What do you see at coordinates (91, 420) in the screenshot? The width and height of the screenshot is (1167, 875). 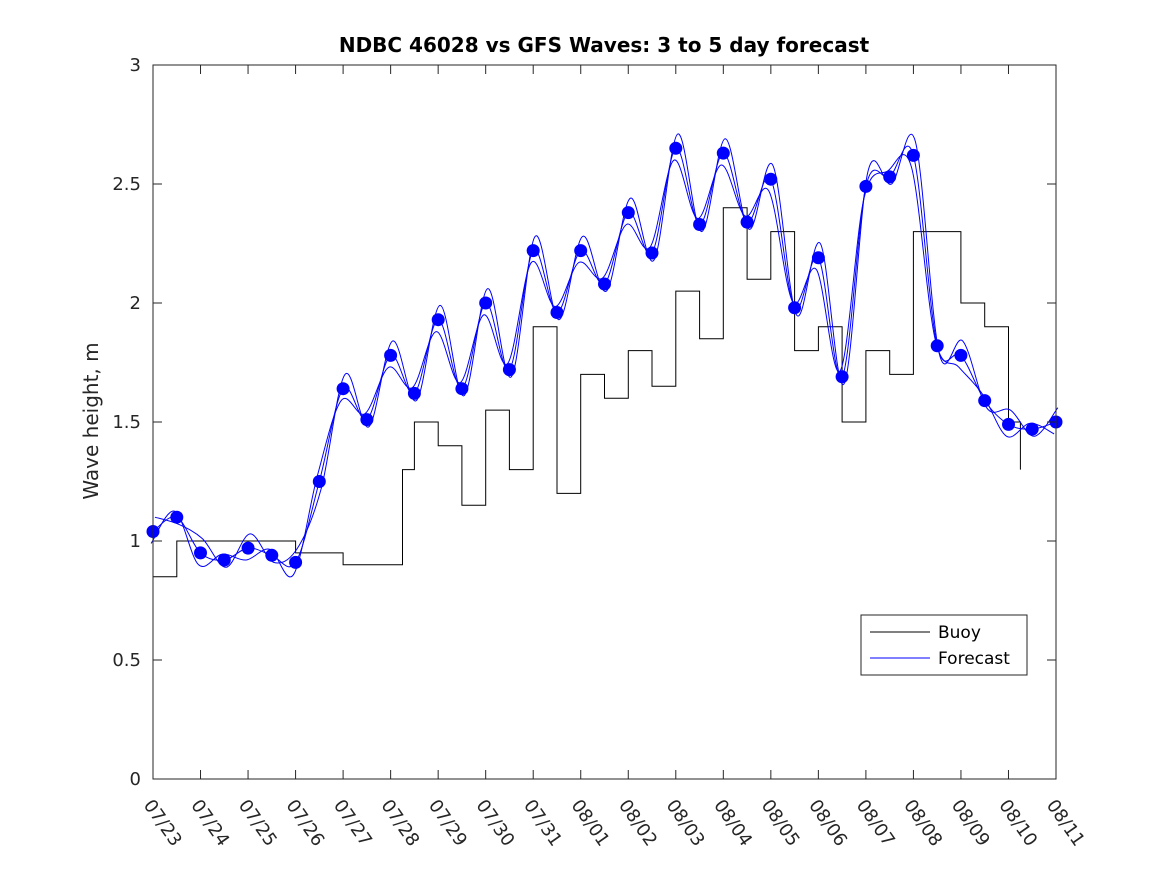 I see `y-axis-label: Wave height, m` at bounding box center [91, 420].